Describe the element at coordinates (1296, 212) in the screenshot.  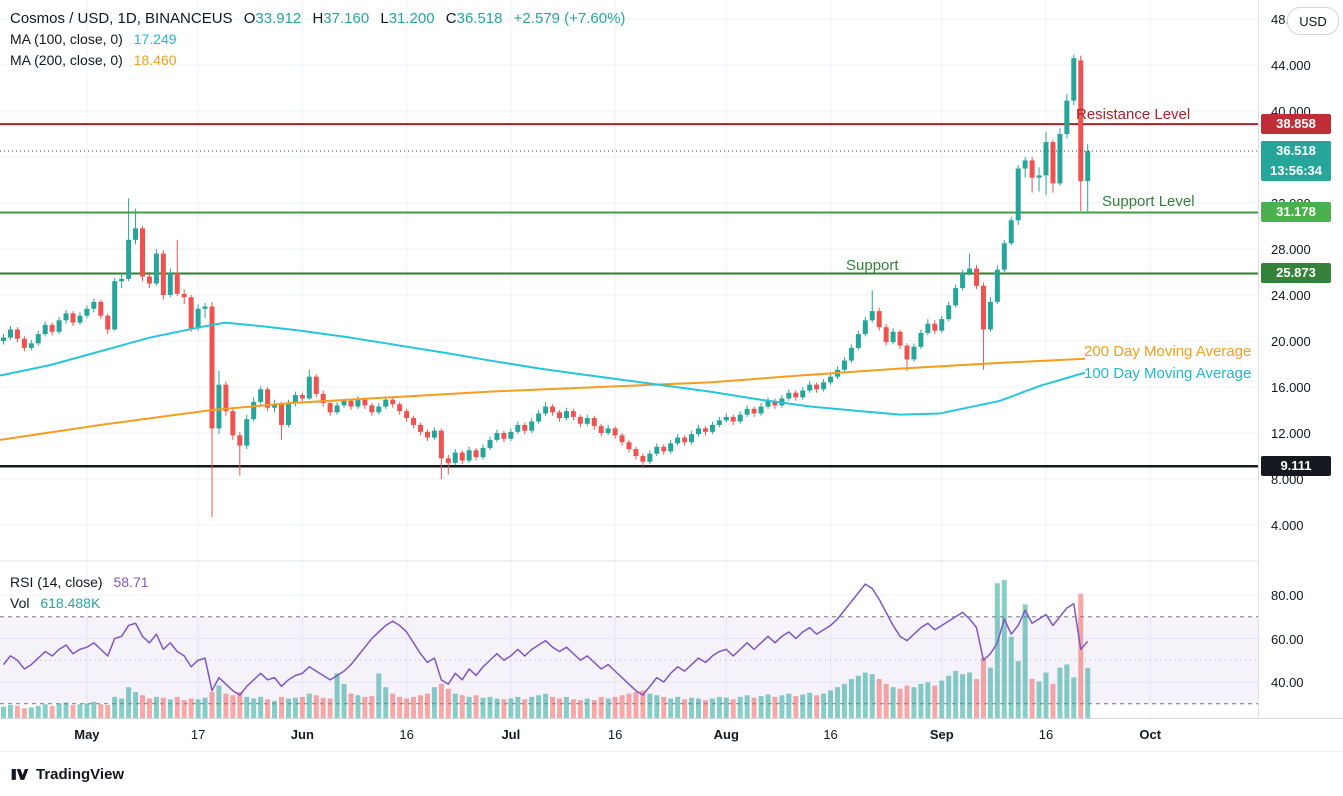
I see `support-level-price-badge: 31.178` at that location.